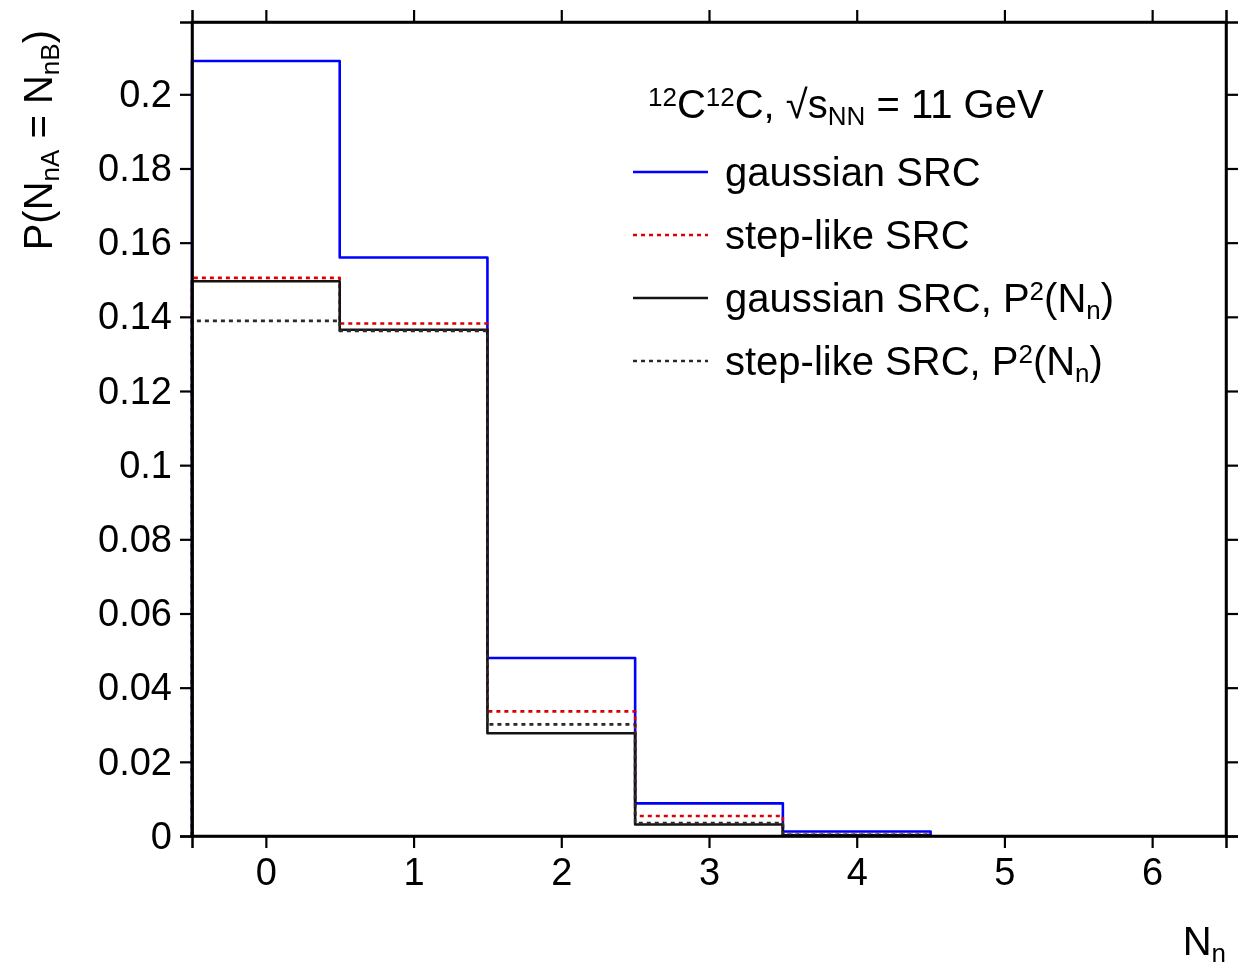  I want to click on y-tick-label: 0.2, so click(145, 93).